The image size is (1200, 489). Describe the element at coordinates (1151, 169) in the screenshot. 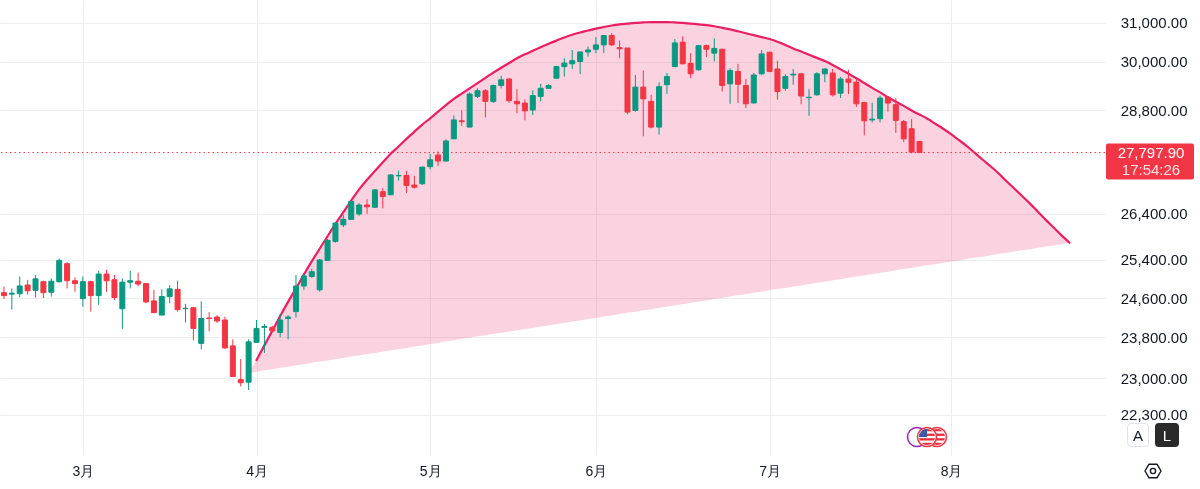

I see `text: 17:54:26` at that location.